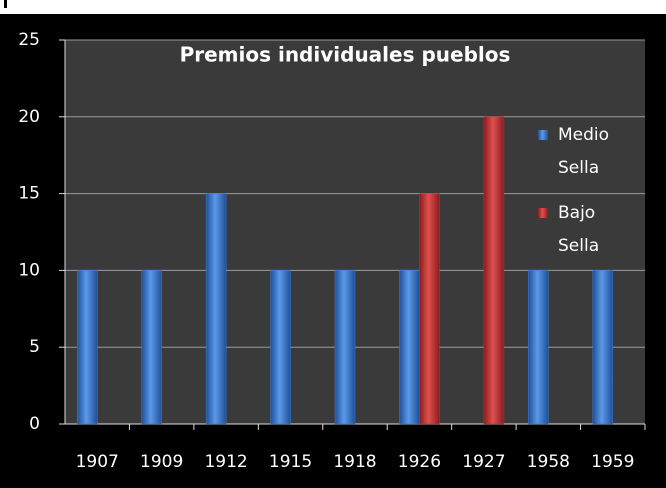  Describe the element at coordinates (419, 462) in the screenshot. I see `x-tick-label: 1926` at that location.